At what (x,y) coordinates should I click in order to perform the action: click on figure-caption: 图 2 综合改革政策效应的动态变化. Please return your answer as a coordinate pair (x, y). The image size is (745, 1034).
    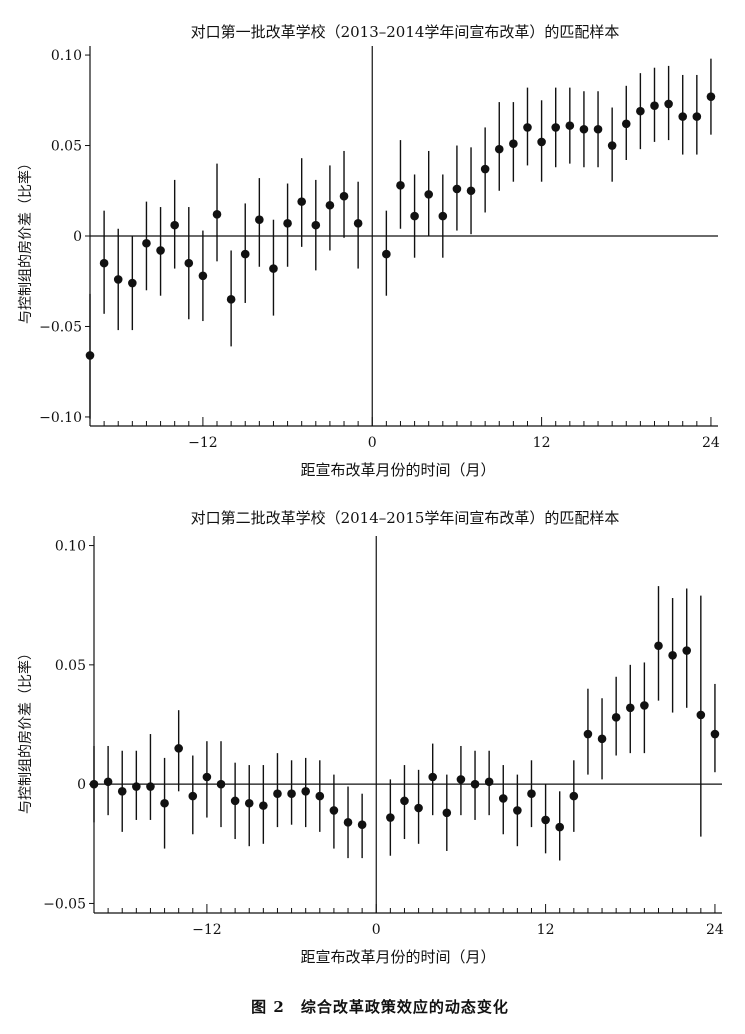
    Looking at the image, I should click on (380, 1007).